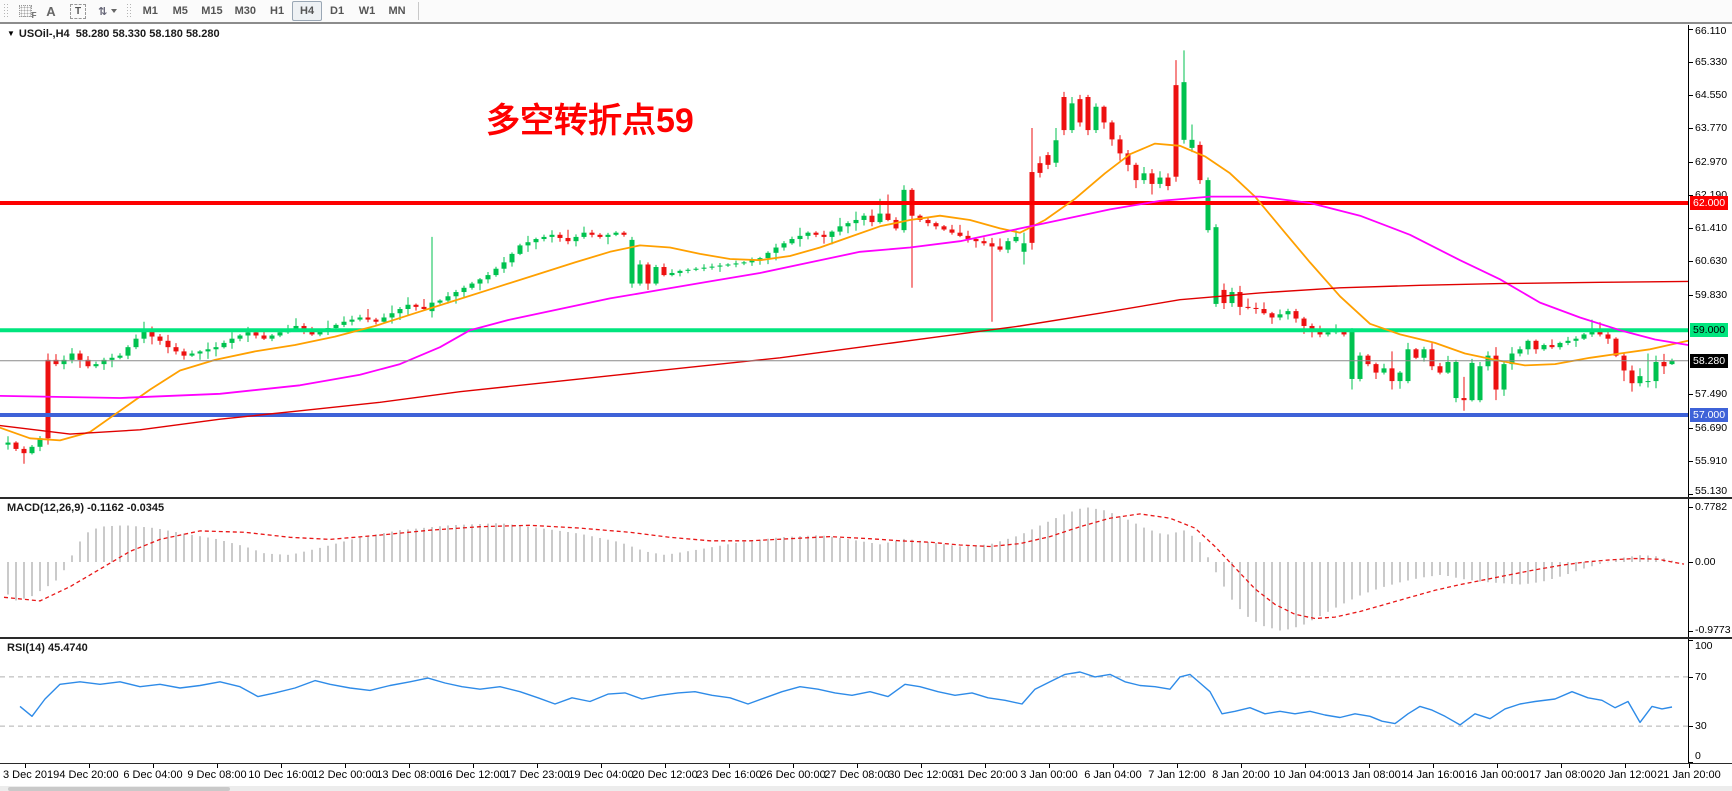  What do you see at coordinates (5, 11) in the screenshot?
I see `toolbar-drag-handle` at bounding box center [5, 11].